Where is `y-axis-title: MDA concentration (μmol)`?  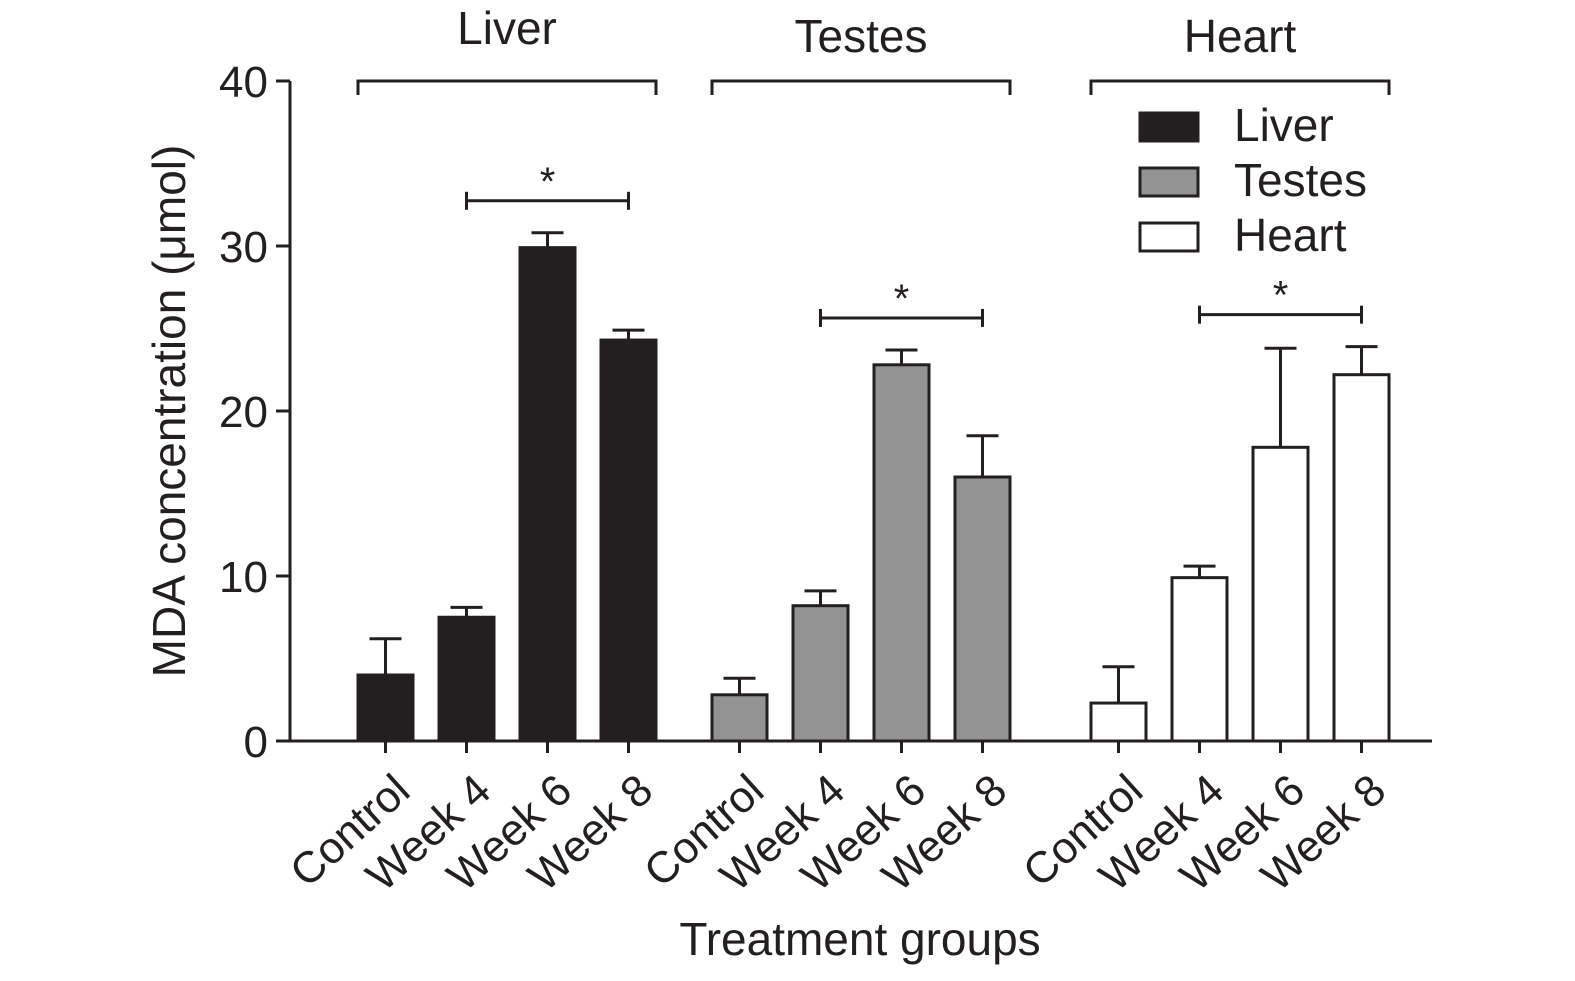
y-axis-title: MDA concentration (μmol) is located at coordinates (169, 411).